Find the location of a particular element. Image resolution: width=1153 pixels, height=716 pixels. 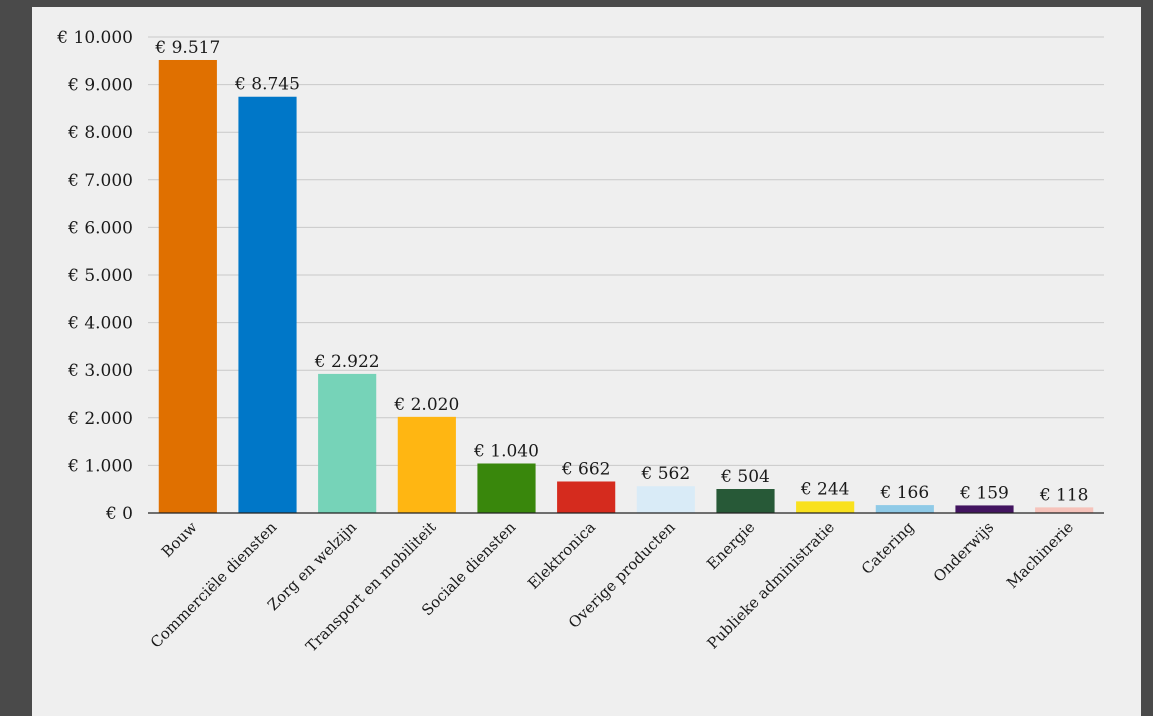

y-tick-label: € 10.000 is located at coordinates (94, 38).